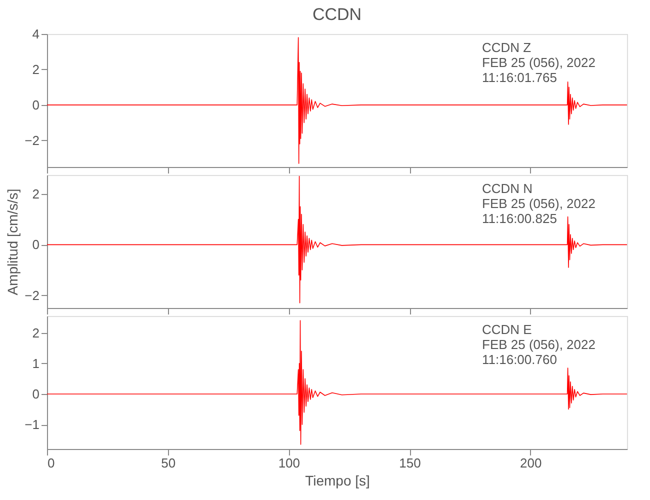 This screenshot has width=650, height=500. Describe the element at coordinates (337, 14) in the screenshot. I see `chart-title: CCDN` at that location.